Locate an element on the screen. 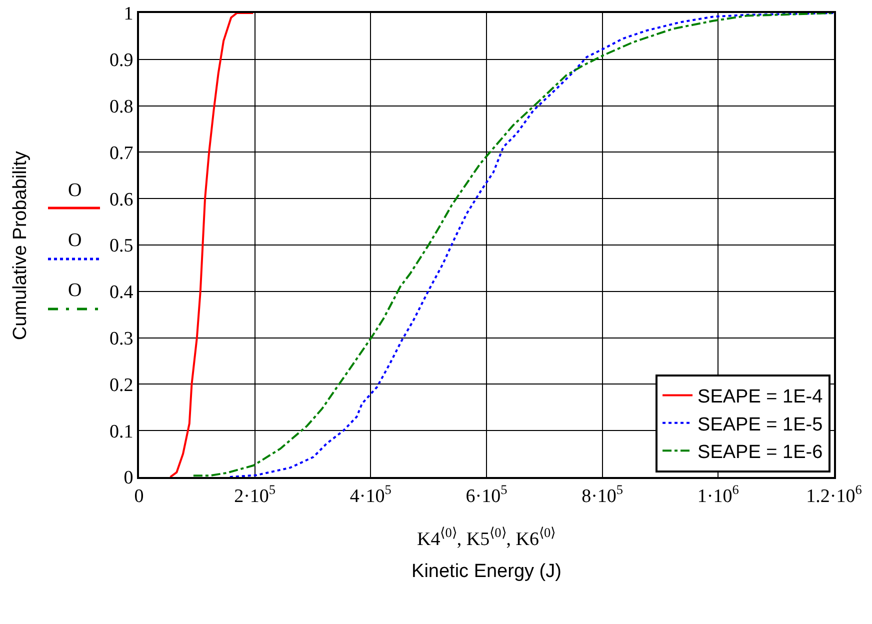 The image size is (872, 624). y-tick-label: 1 is located at coordinates (129, 14).